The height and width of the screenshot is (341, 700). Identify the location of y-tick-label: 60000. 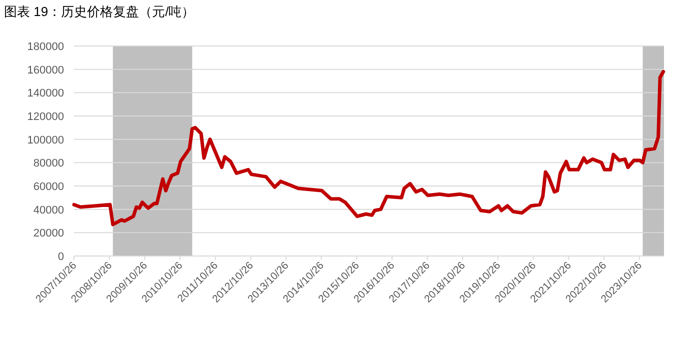
(48, 187).